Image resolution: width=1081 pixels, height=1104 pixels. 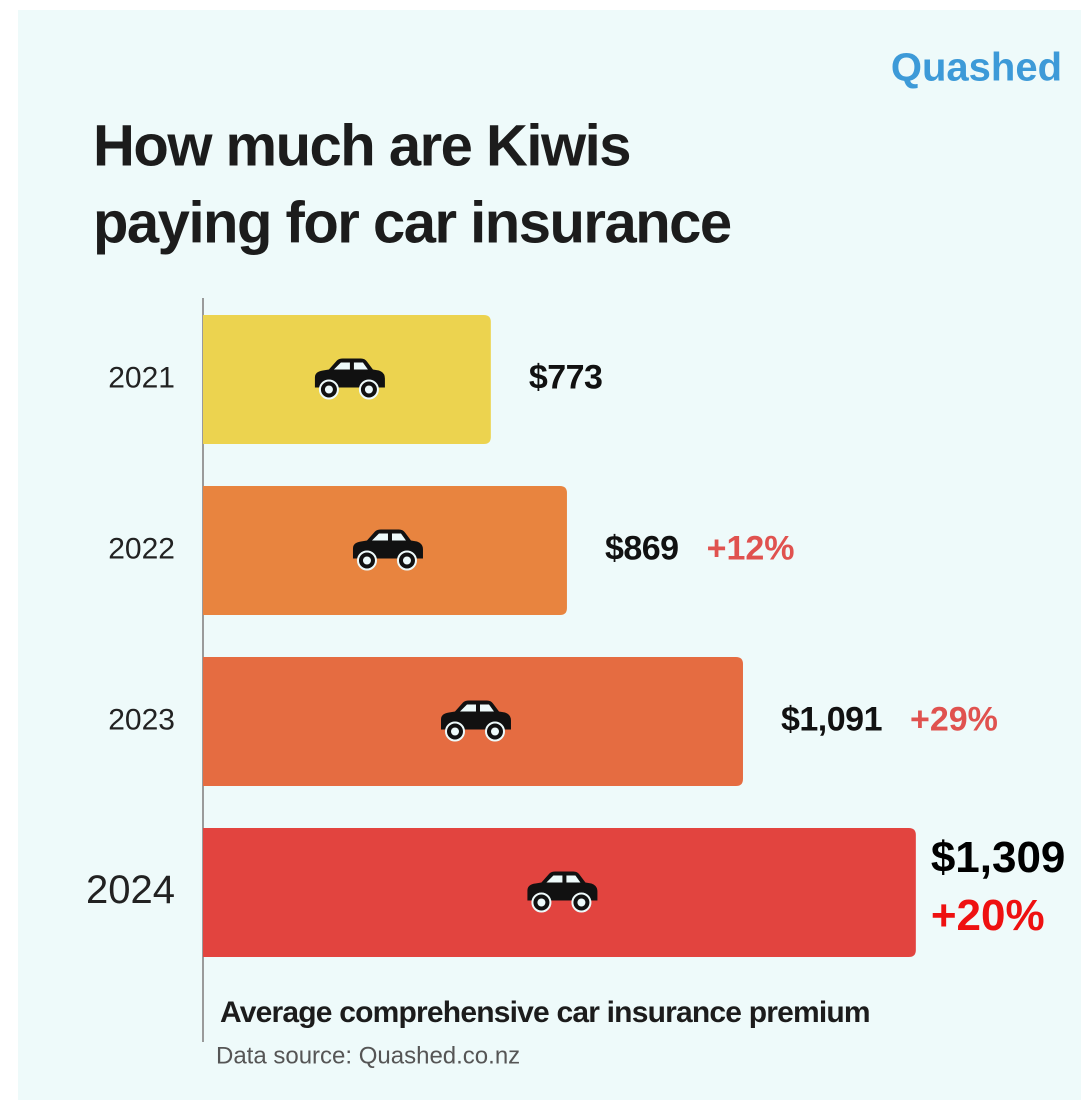 What do you see at coordinates (976, 68) in the screenshot?
I see `brand-logo: Quashed` at bounding box center [976, 68].